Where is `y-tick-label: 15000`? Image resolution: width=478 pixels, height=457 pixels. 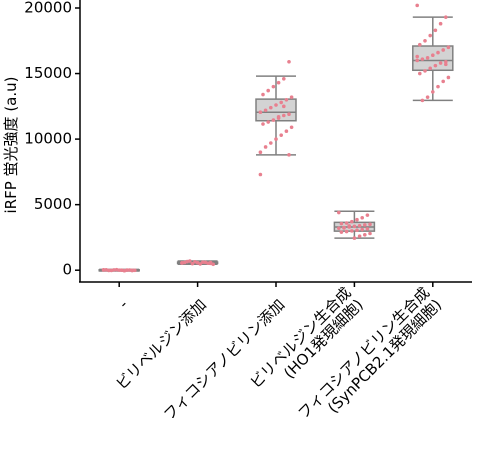 y-tick-label: 15000 is located at coordinates (48, 73).